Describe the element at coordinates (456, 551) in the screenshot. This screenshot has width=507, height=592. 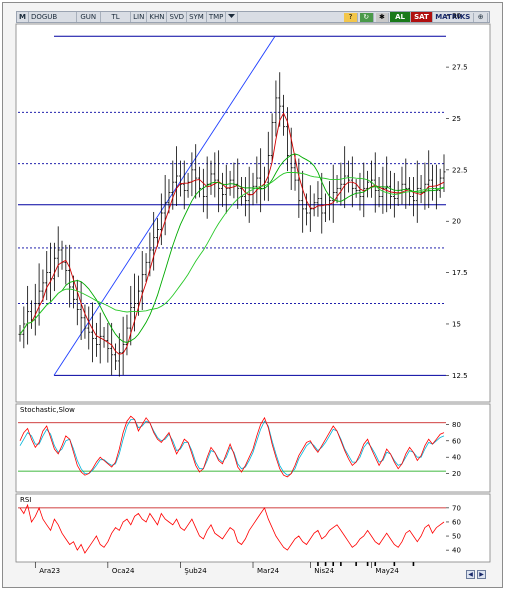
I see `rsi-tick-label: 40` at that location.